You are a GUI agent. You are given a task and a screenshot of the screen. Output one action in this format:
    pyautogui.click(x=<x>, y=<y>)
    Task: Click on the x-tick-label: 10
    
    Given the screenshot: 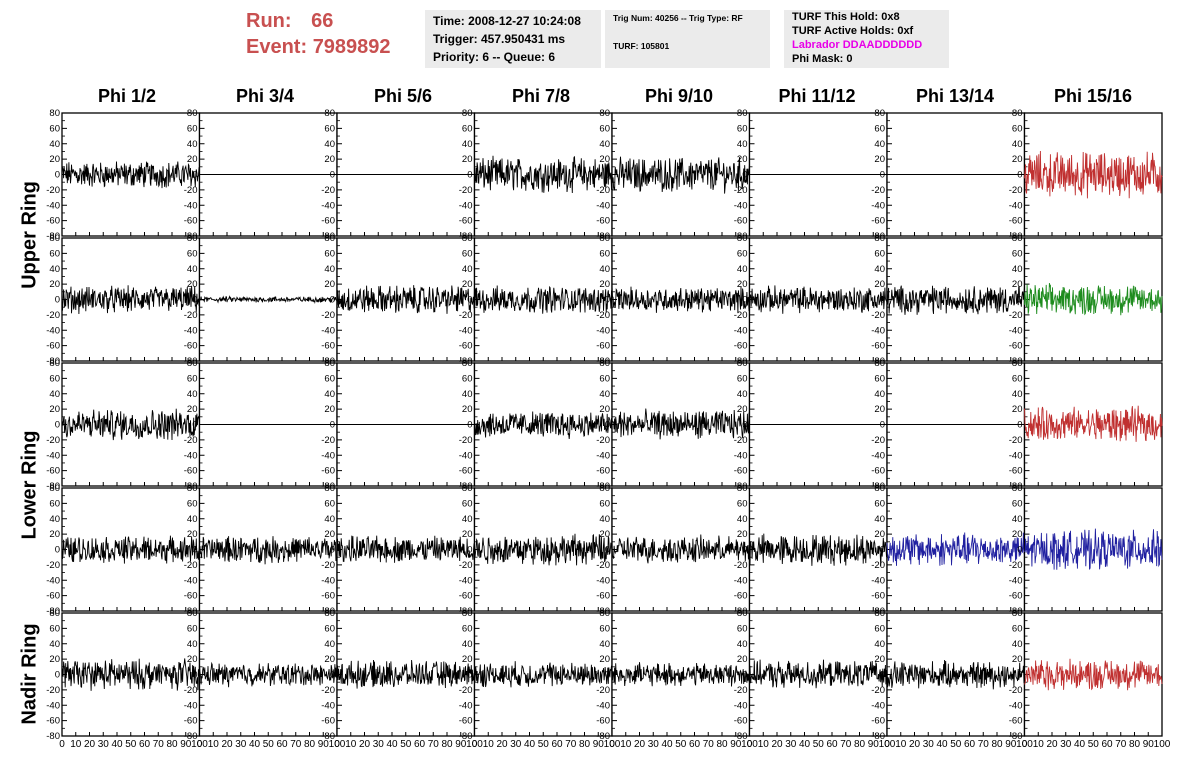 What is the action you would take?
    pyautogui.click(x=901, y=744)
    